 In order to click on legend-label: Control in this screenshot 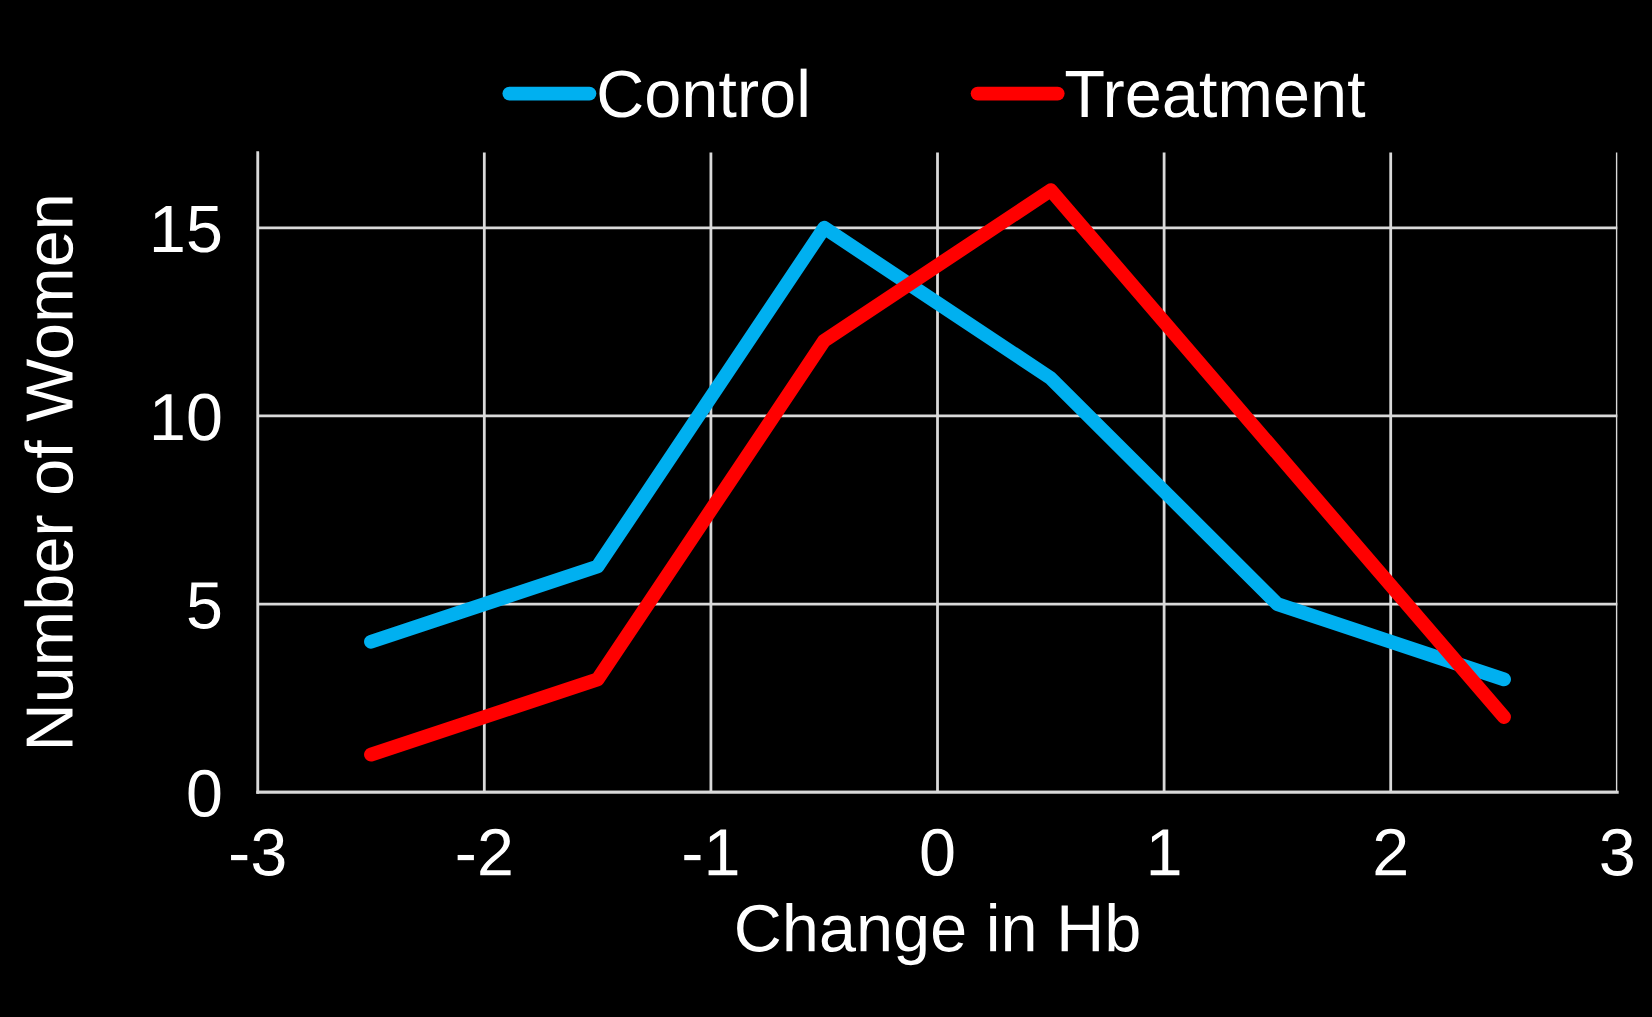, I will do `click(703, 93)`.